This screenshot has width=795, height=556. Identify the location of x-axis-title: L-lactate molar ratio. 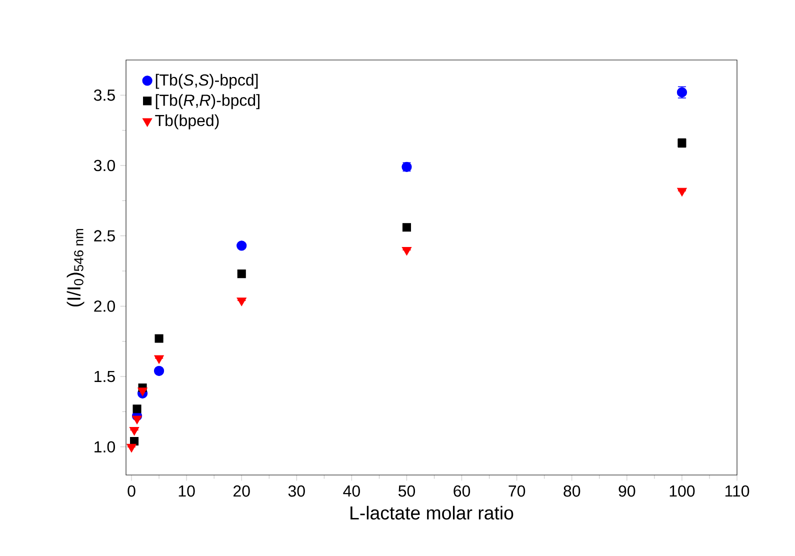
(432, 513).